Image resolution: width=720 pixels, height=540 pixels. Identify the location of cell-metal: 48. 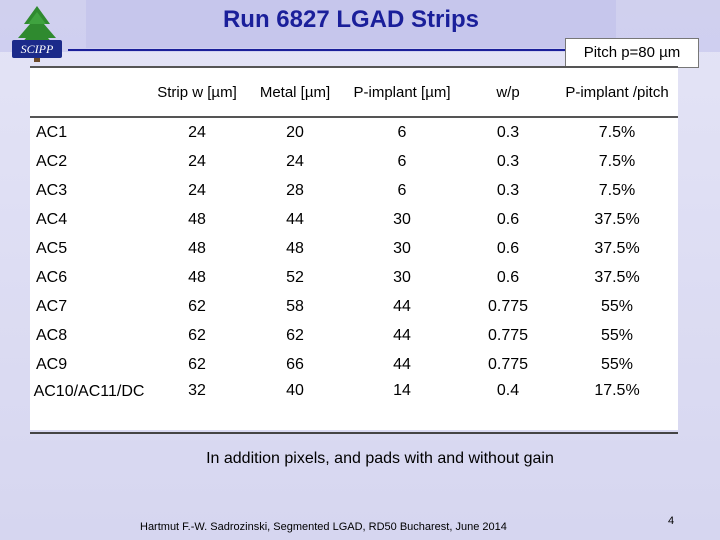
(295, 248).